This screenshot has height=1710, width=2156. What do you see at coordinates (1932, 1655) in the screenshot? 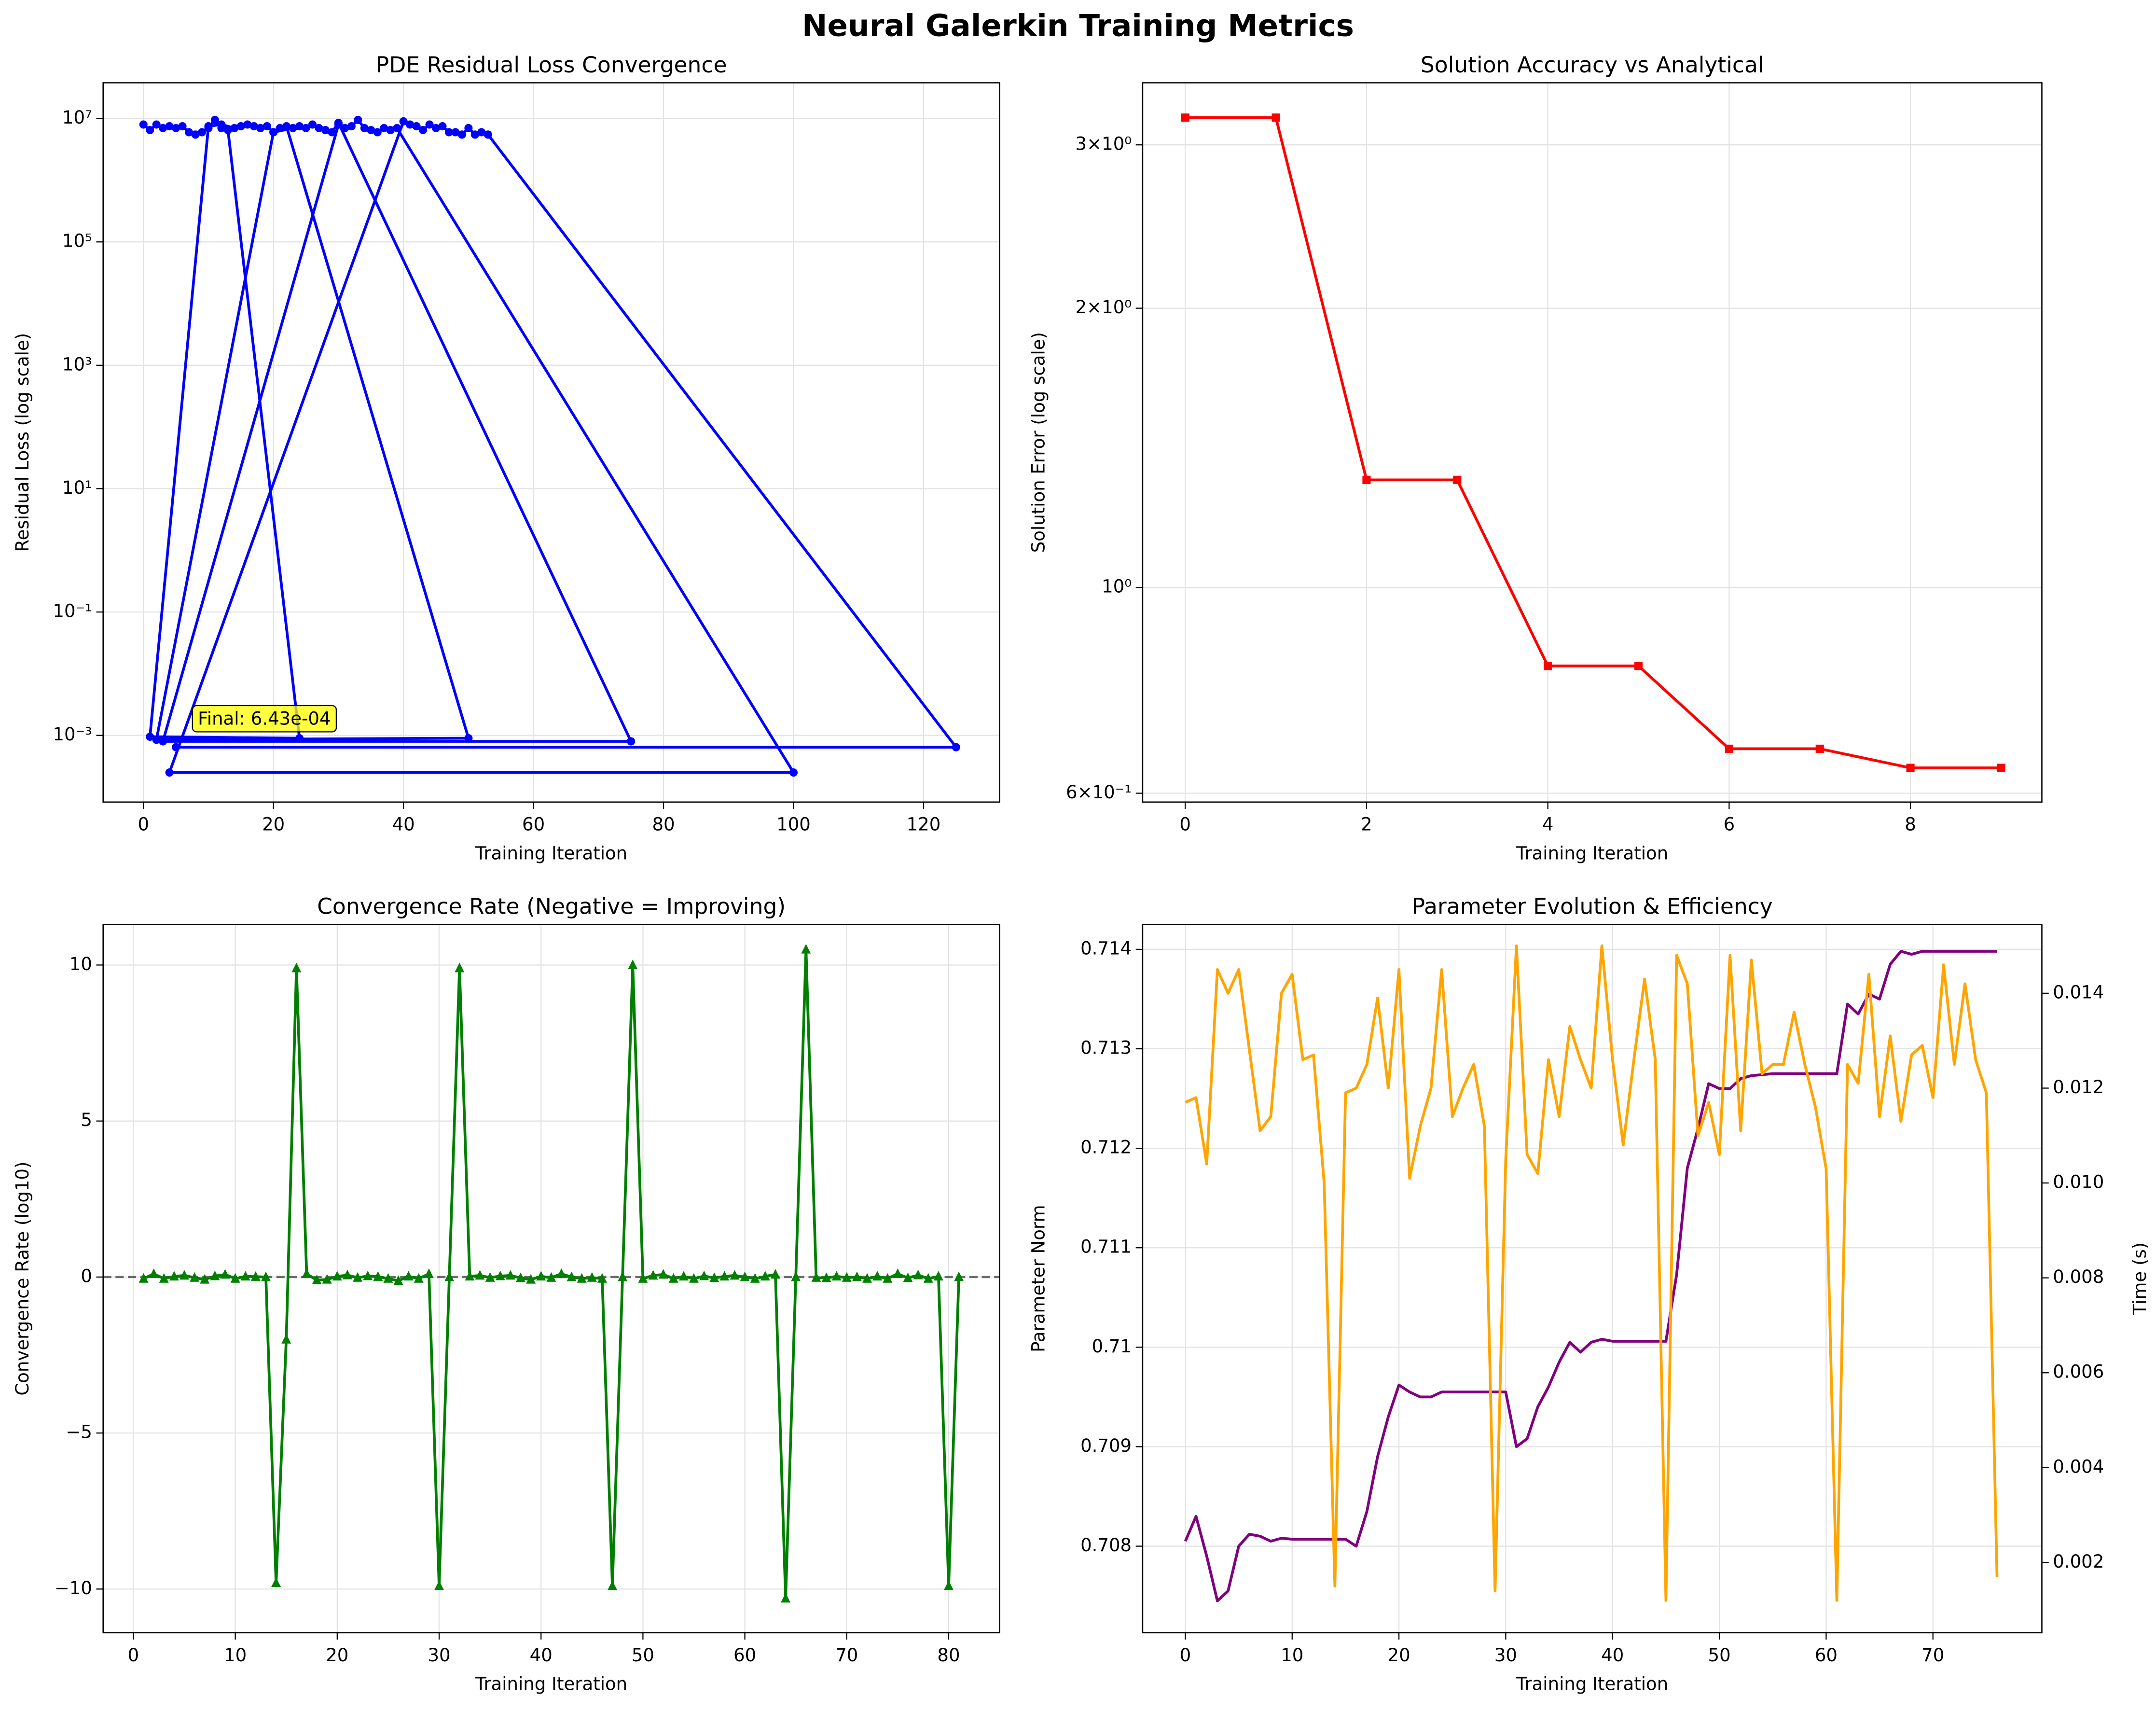
I see `x-tick-label: 70` at bounding box center [1932, 1655].